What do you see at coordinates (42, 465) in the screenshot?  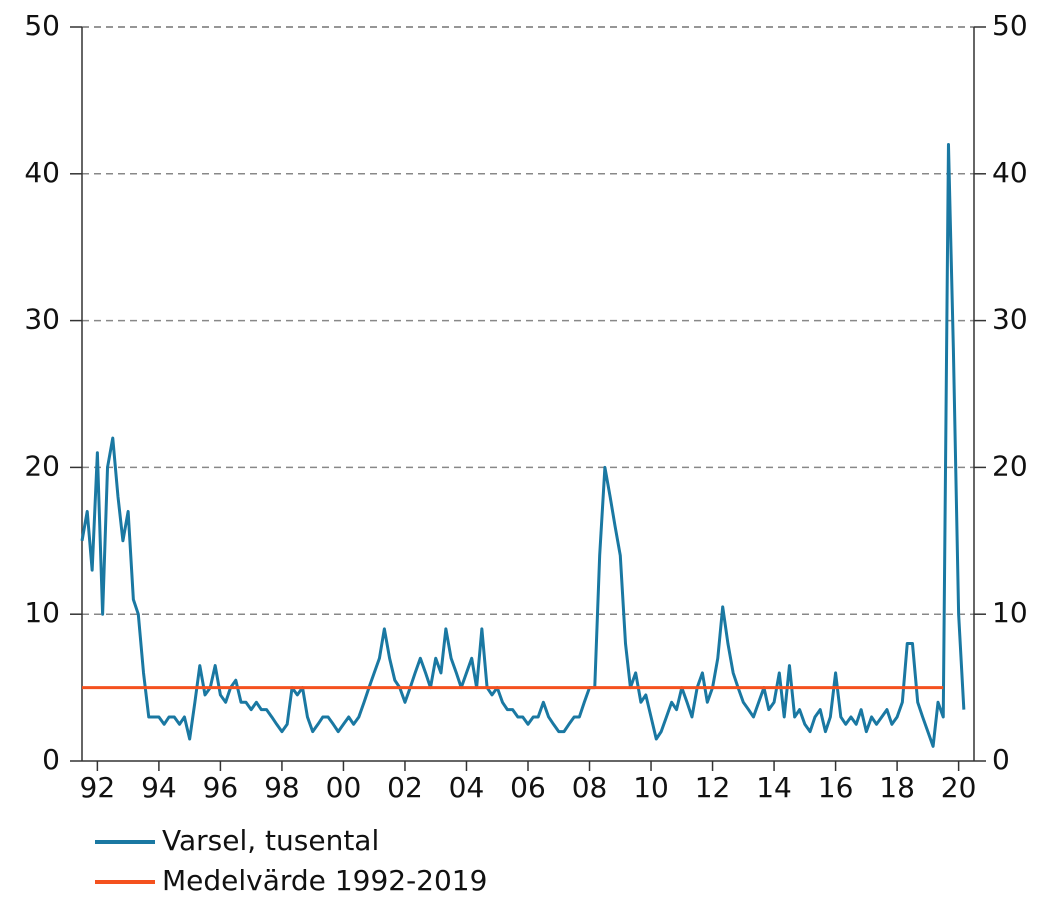 I see `y-tick-label: 20` at bounding box center [42, 465].